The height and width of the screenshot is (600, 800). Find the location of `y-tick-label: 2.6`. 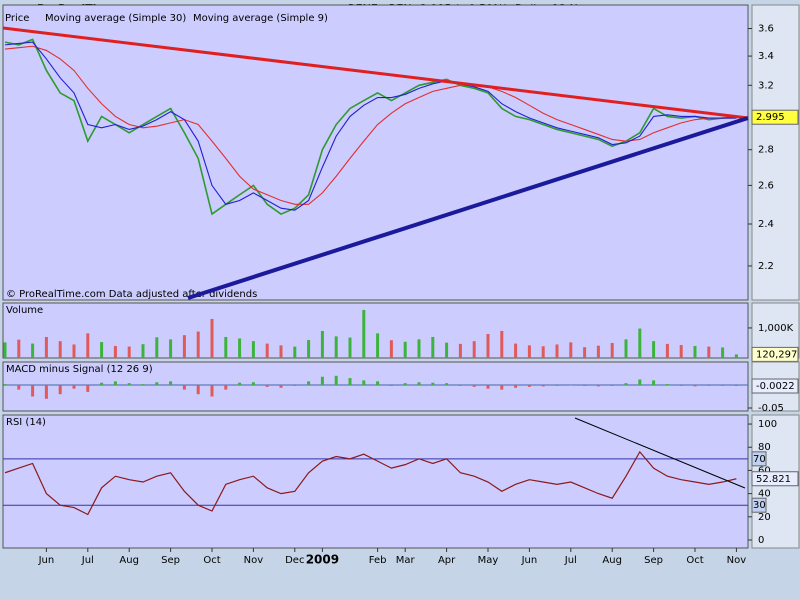

y-tick-label: 2.6 is located at coordinates (766, 185).